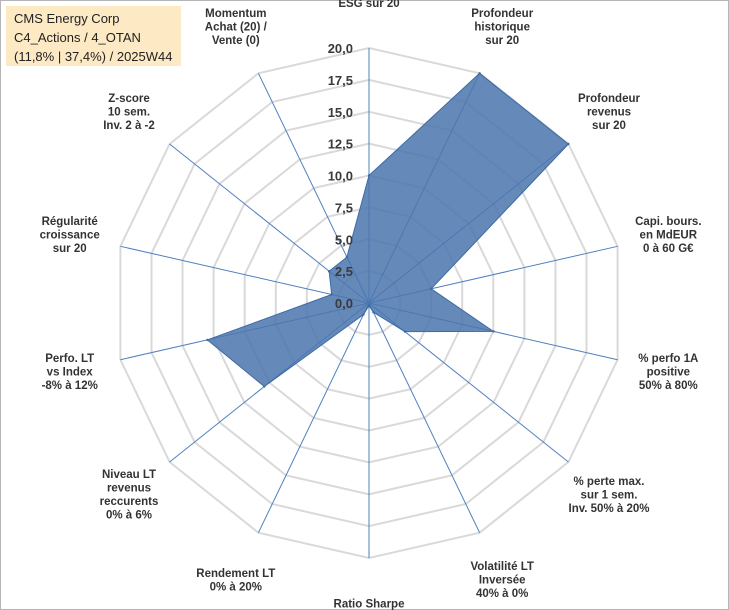  I want to click on tick-label: 17,5, so click(340, 80).